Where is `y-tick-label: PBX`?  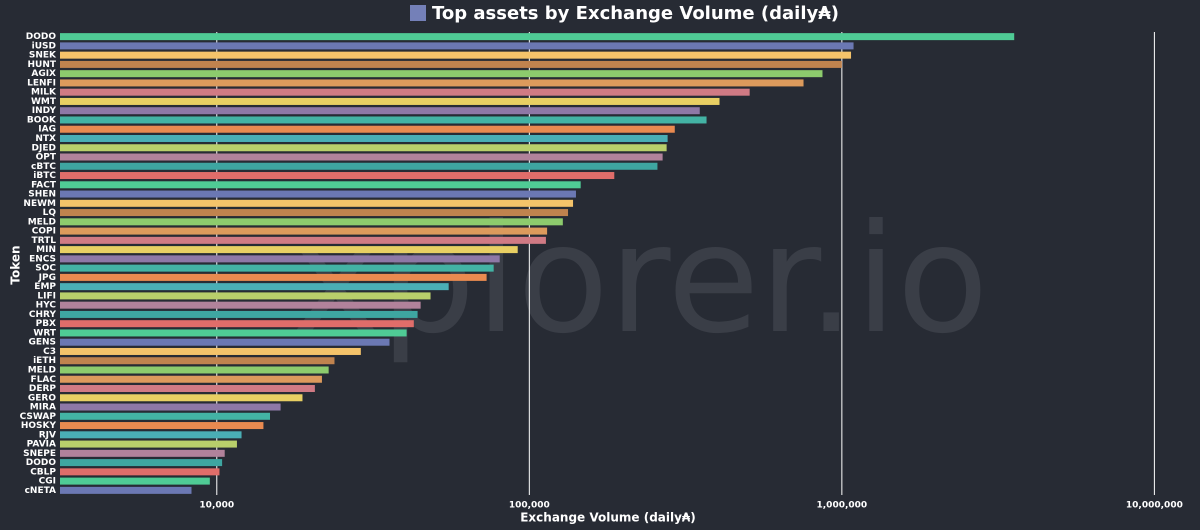
y-tick-label: PBX is located at coordinates (46, 324).